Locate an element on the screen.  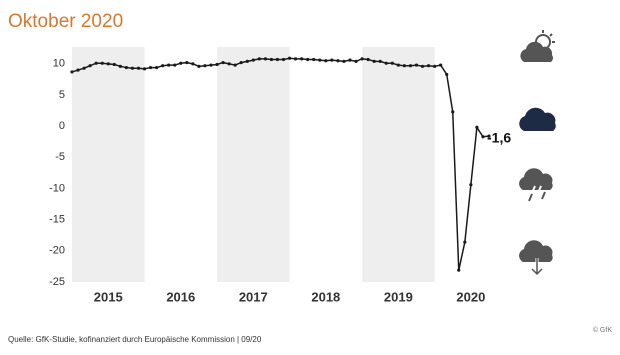
y-tick-label: -5 is located at coordinates (60, 157).